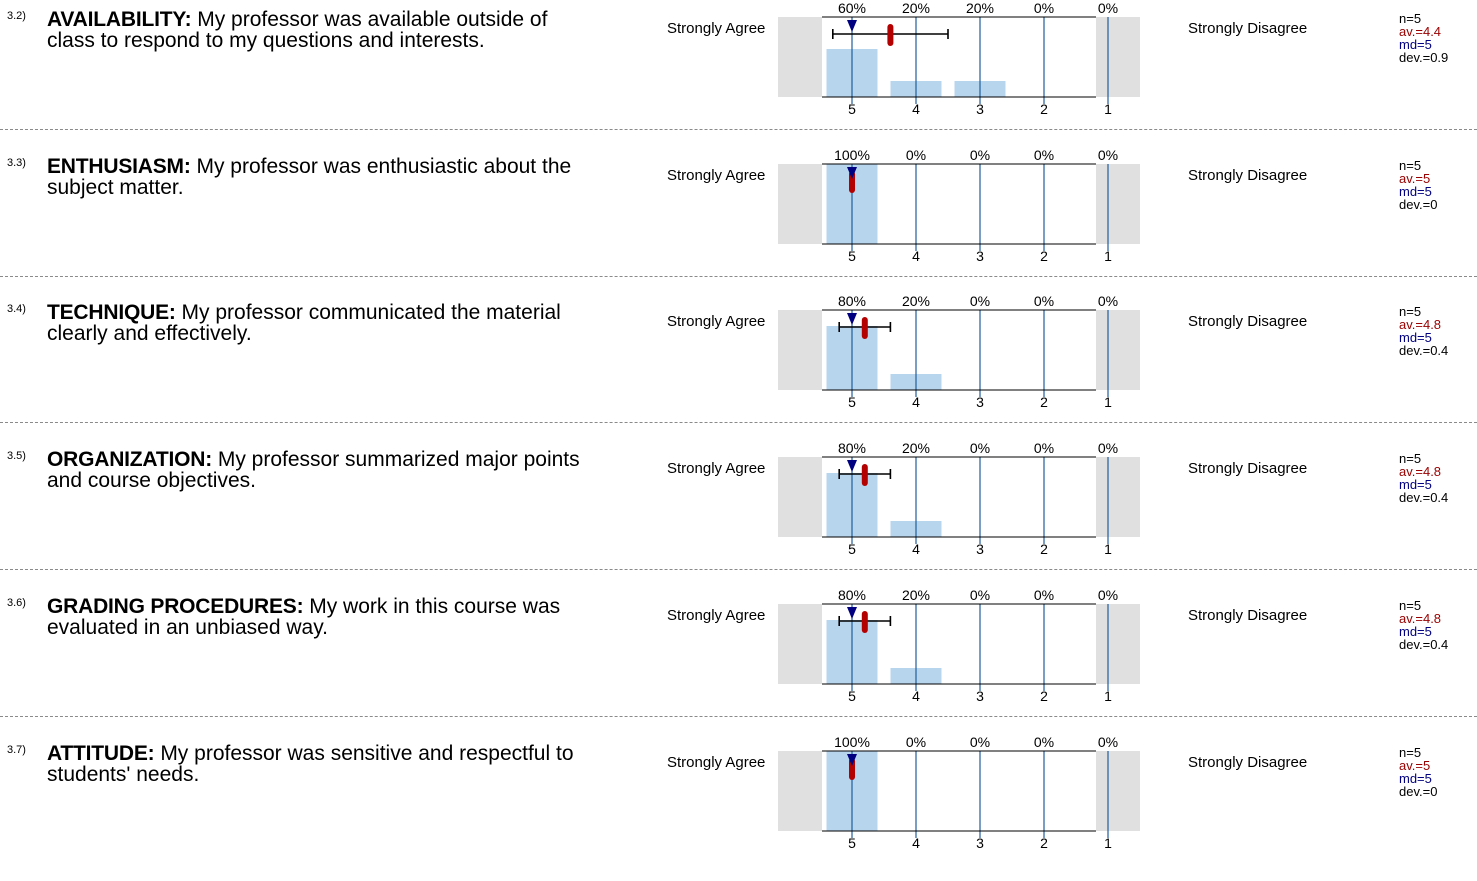  What do you see at coordinates (959, 205) in the screenshot?
I see `rating-chart: 100% 0% 0% 0% 0% 5 4 3 2 1` at bounding box center [959, 205].